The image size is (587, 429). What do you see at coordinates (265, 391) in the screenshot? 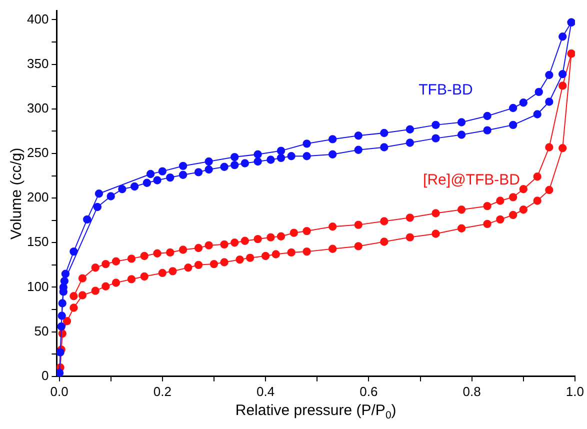
I see `x-tick-label: 0.4` at bounding box center [265, 391].